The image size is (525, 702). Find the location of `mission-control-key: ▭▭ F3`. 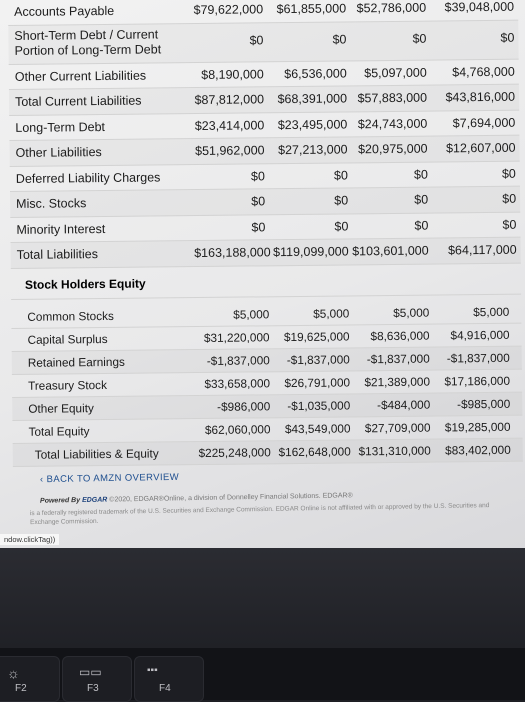

mission-control-key: ▭▭ F3 is located at coordinates (97, 679).